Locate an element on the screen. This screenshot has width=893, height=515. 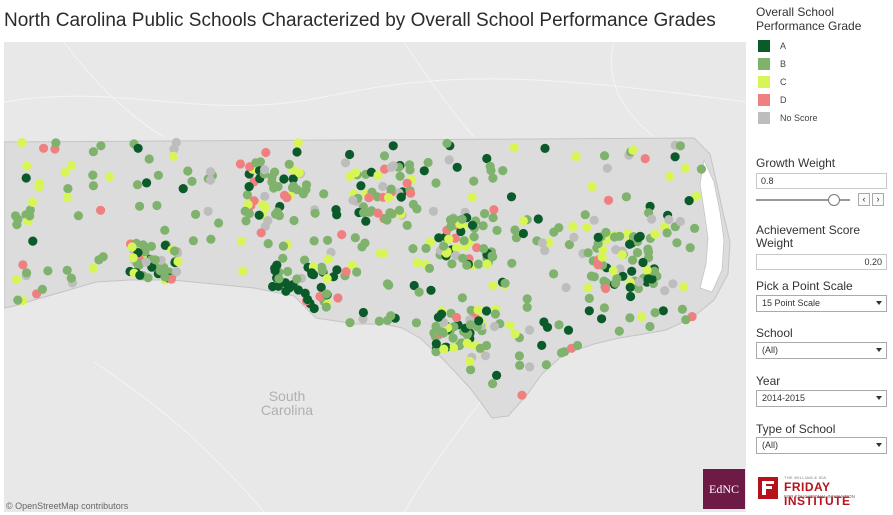
legend-item-b: B is located at coordinates (772, 64).